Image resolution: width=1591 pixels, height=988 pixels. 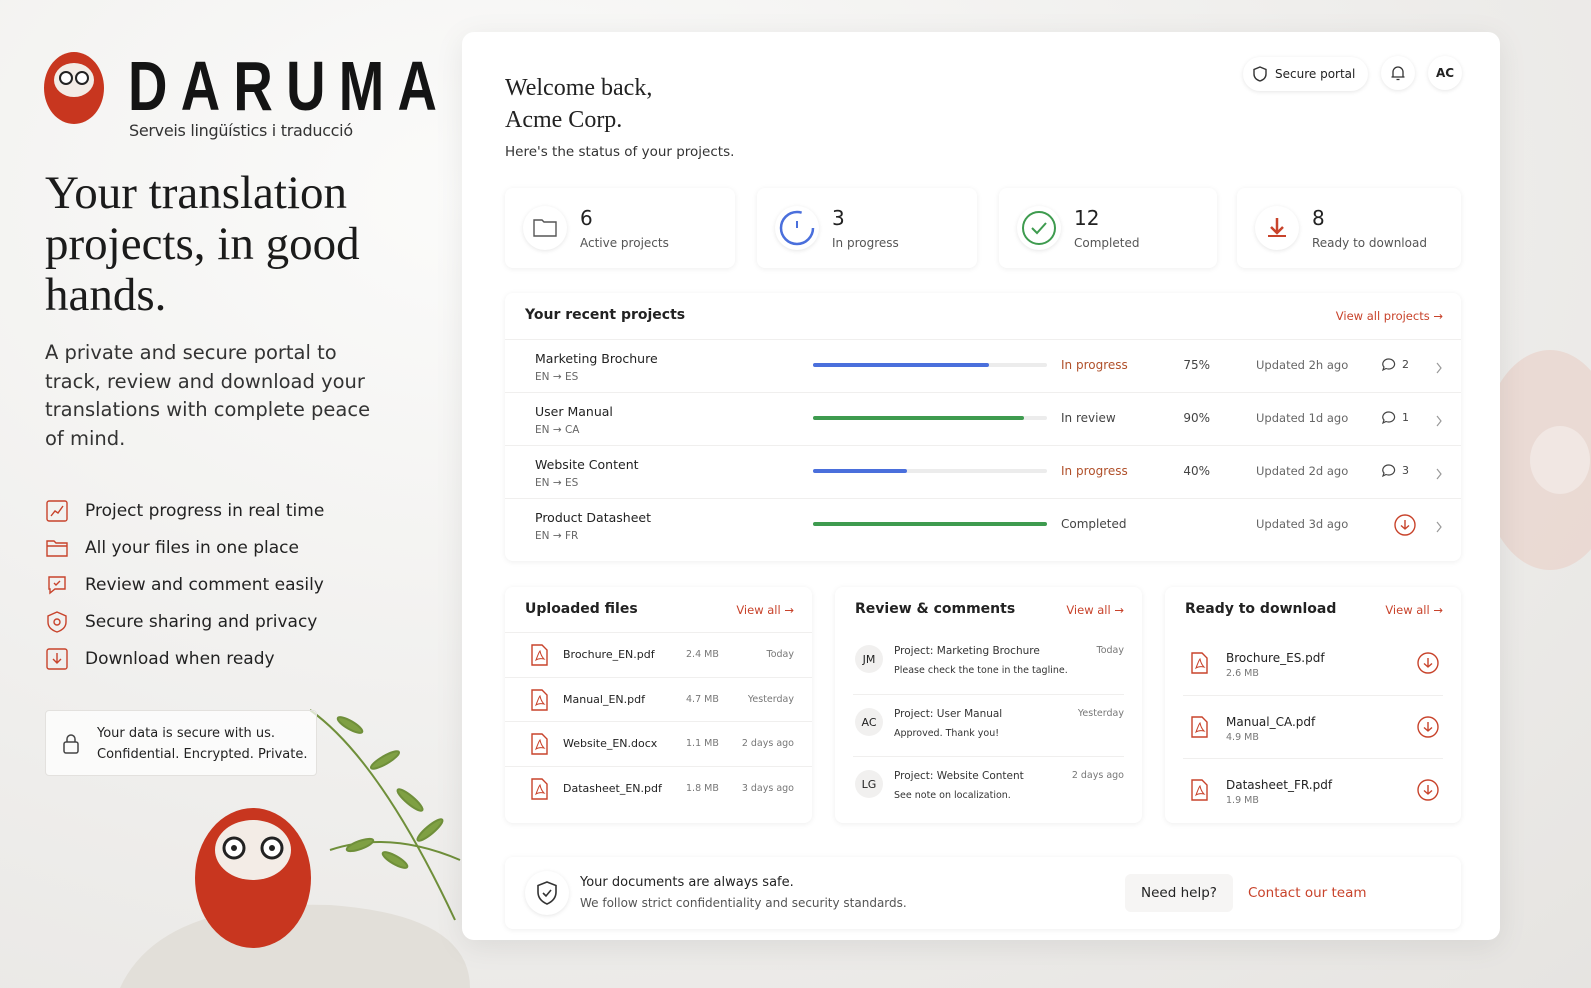 I want to click on chevron, so click(x=1439, y=421).